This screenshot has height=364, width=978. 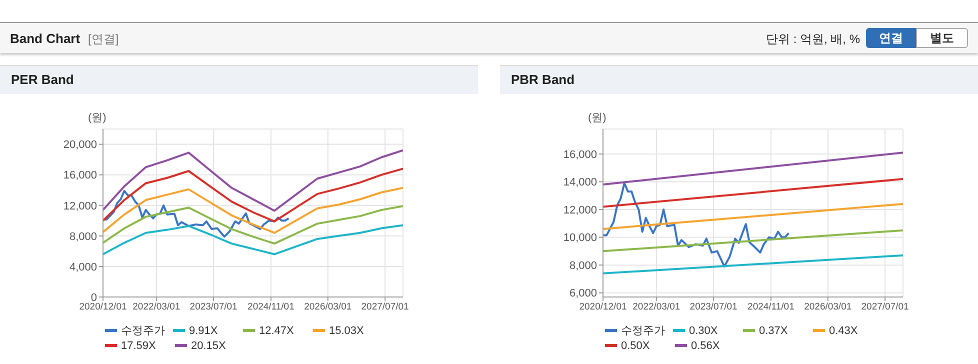 I want to click on legend-label: 0.56X, so click(x=705, y=345).